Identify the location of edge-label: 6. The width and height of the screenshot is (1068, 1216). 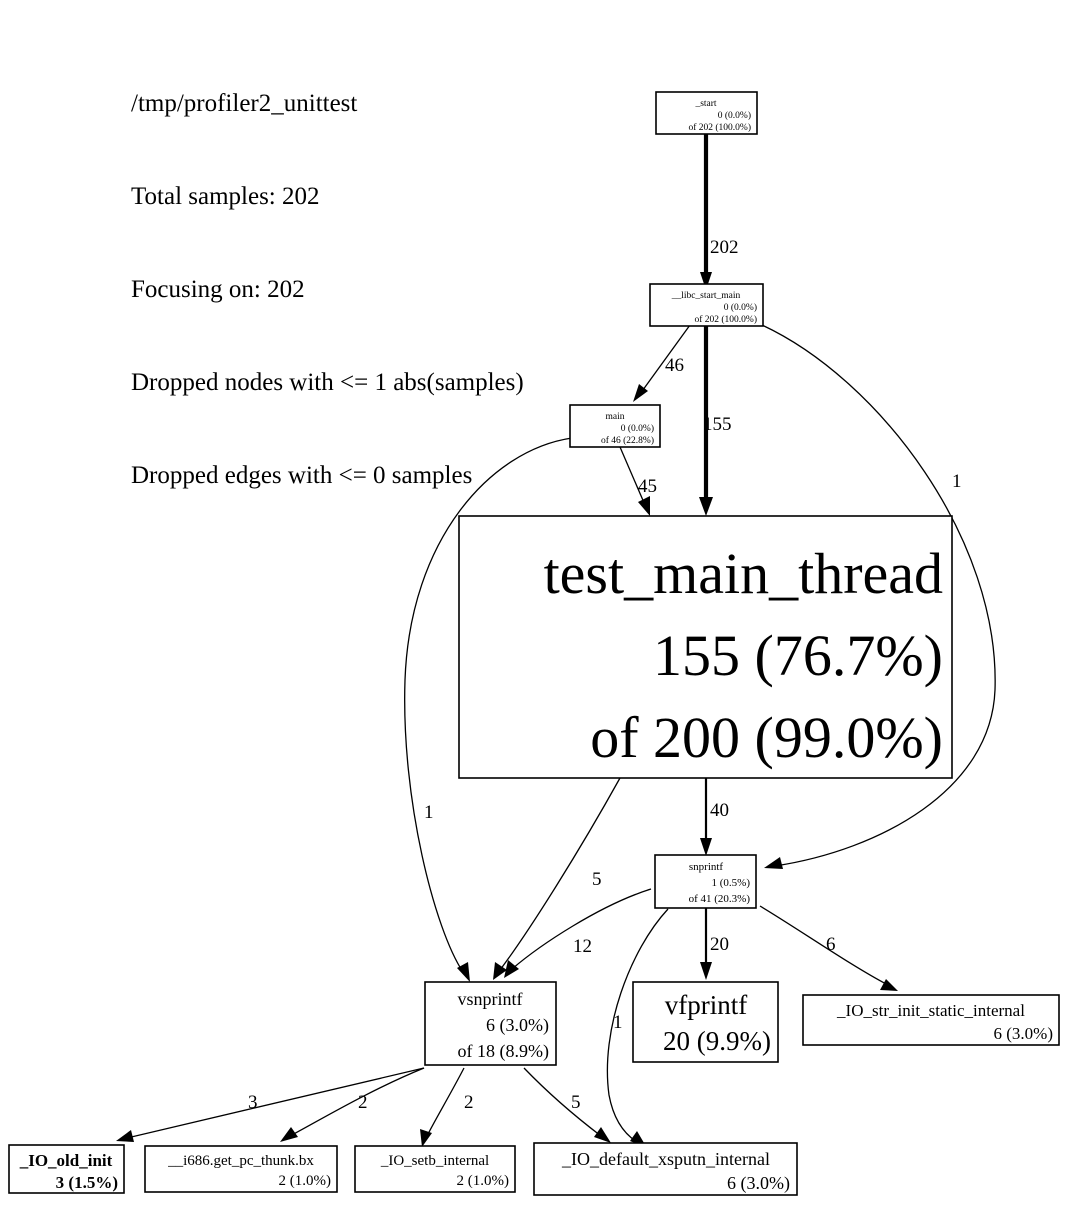
(831, 944).